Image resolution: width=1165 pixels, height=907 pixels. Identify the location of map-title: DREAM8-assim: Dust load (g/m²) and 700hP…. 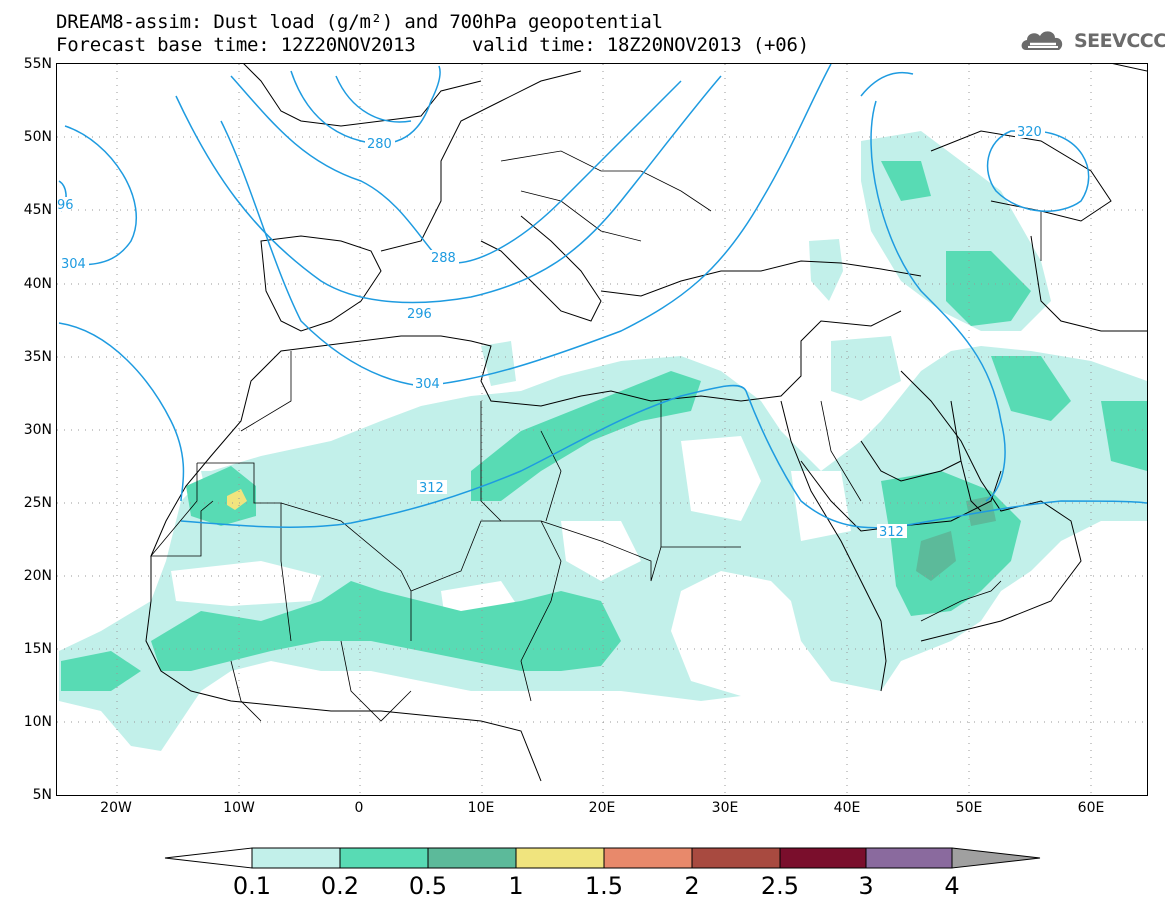
(359, 22).